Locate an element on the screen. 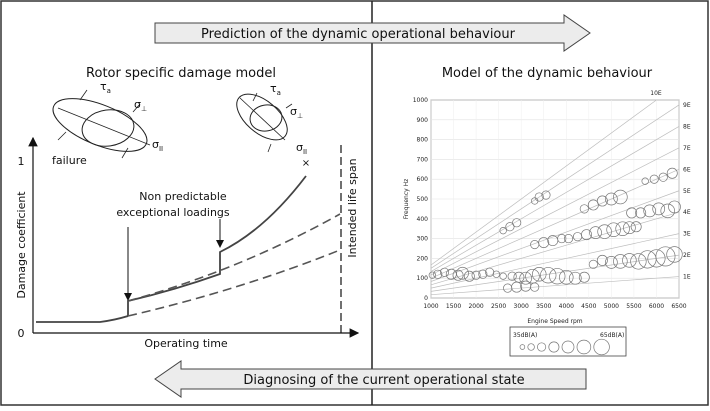  x-tick-label: 1500 is located at coordinates (453, 306).